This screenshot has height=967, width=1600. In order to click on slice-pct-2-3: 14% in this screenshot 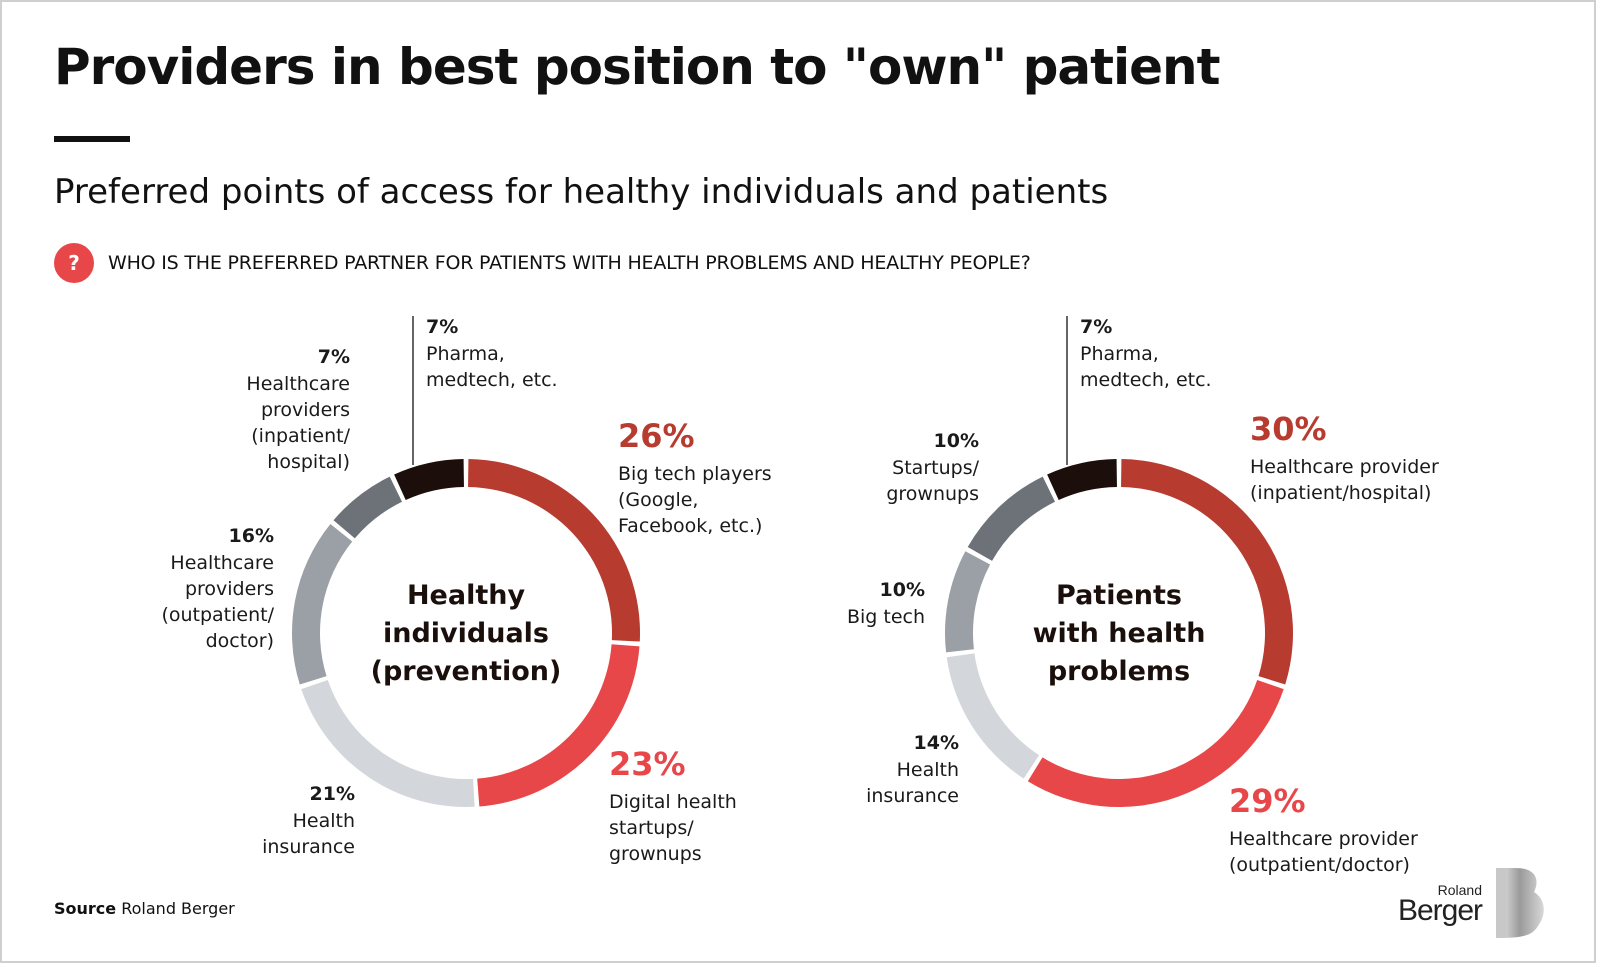, I will do `click(936, 743)`.